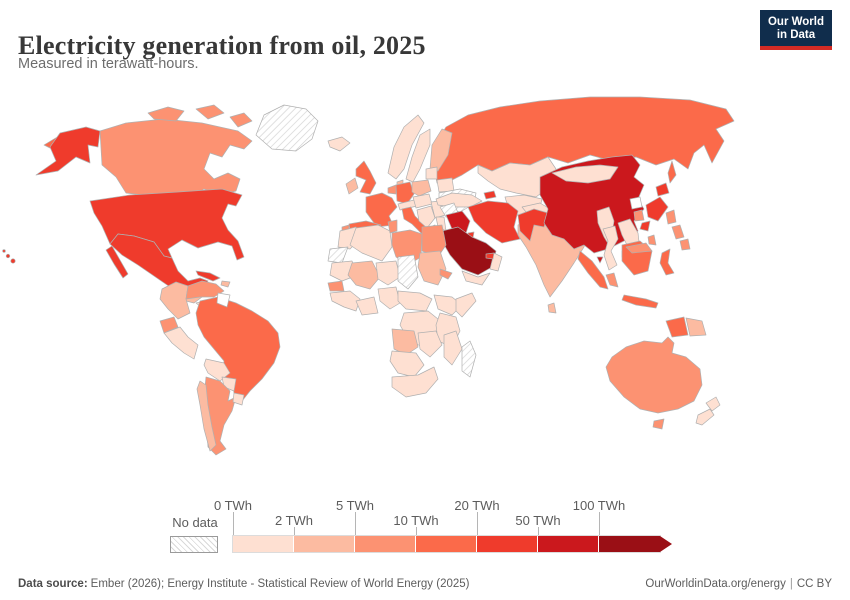 This screenshot has width=850, height=600. Describe the element at coordinates (392, 226) in the screenshot. I see `country-tunisia: Tunisia — 5-10 TWh` at that location.